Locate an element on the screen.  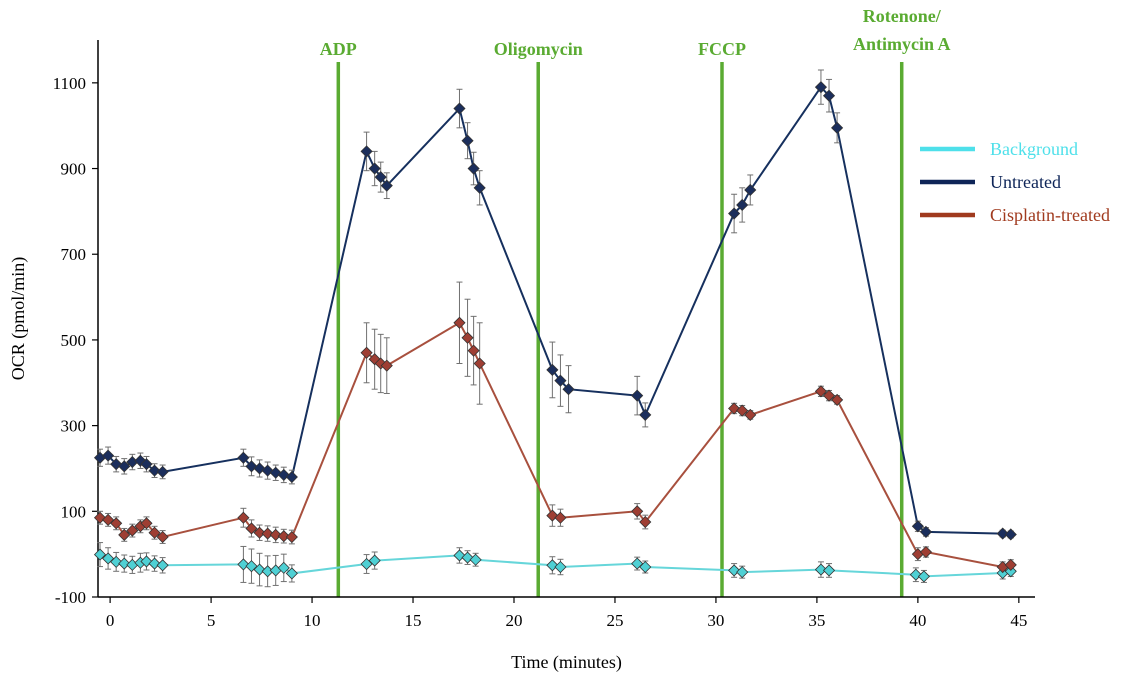
y-tick-label: 1100 is located at coordinates (69, 83).